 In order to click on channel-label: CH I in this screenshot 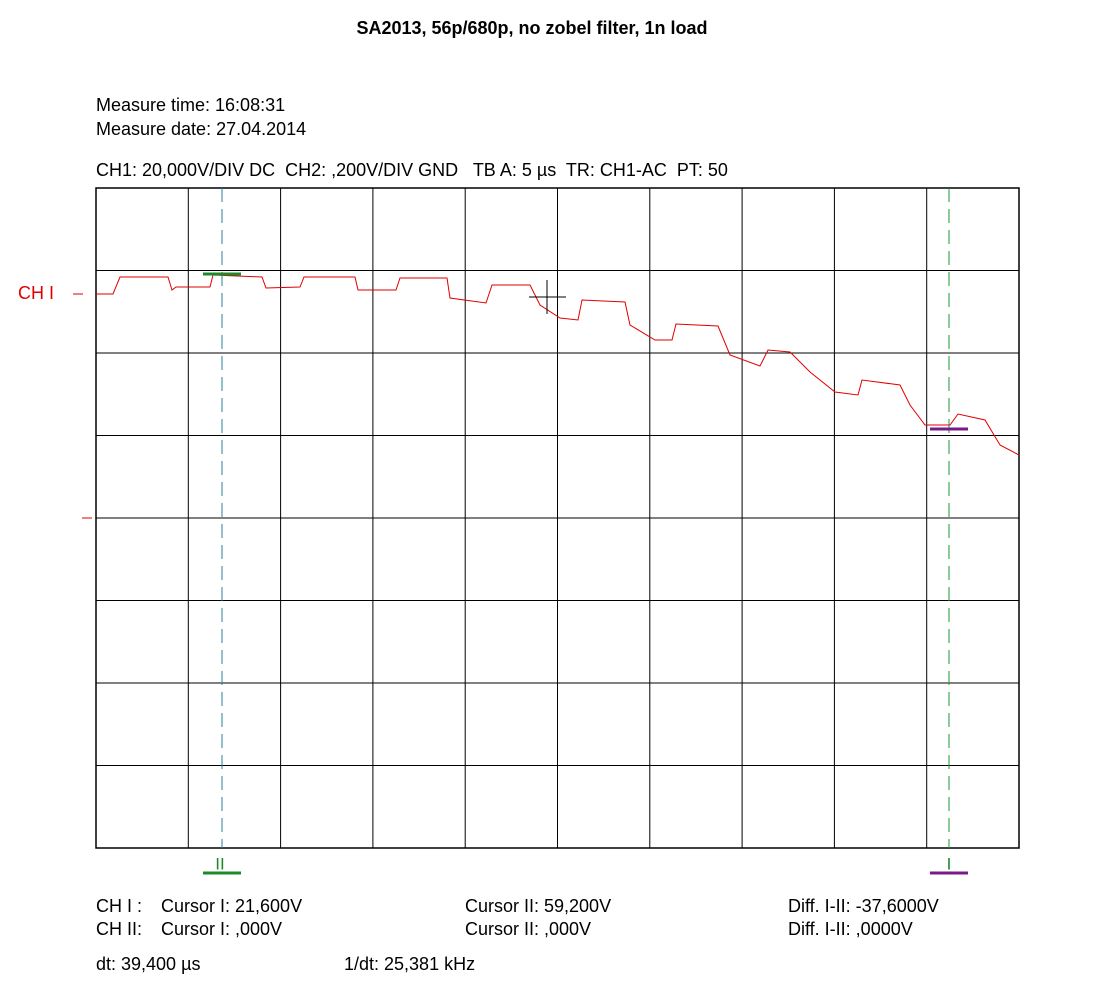, I will do `click(36, 293)`.